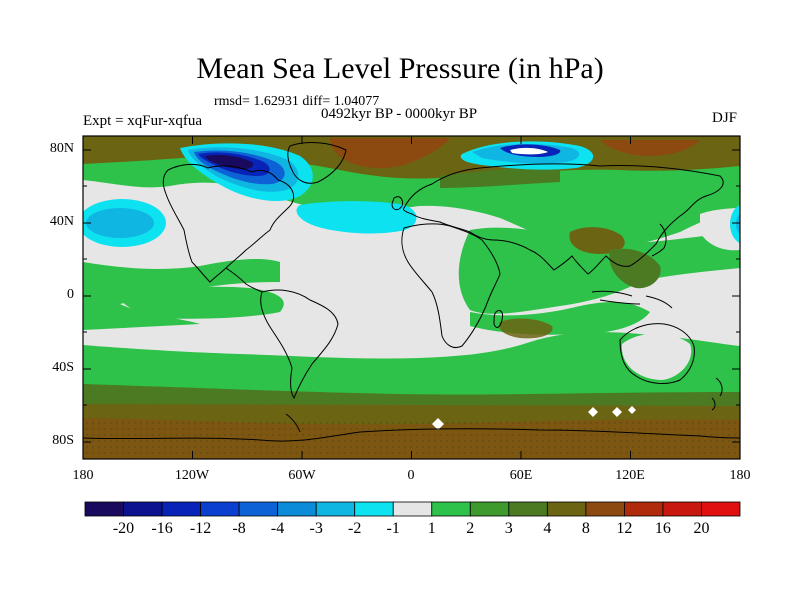 The height and width of the screenshot is (600, 800). Describe the element at coordinates (61, 221) in the screenshot. I see `lat-label-40n: 40N` at that location.